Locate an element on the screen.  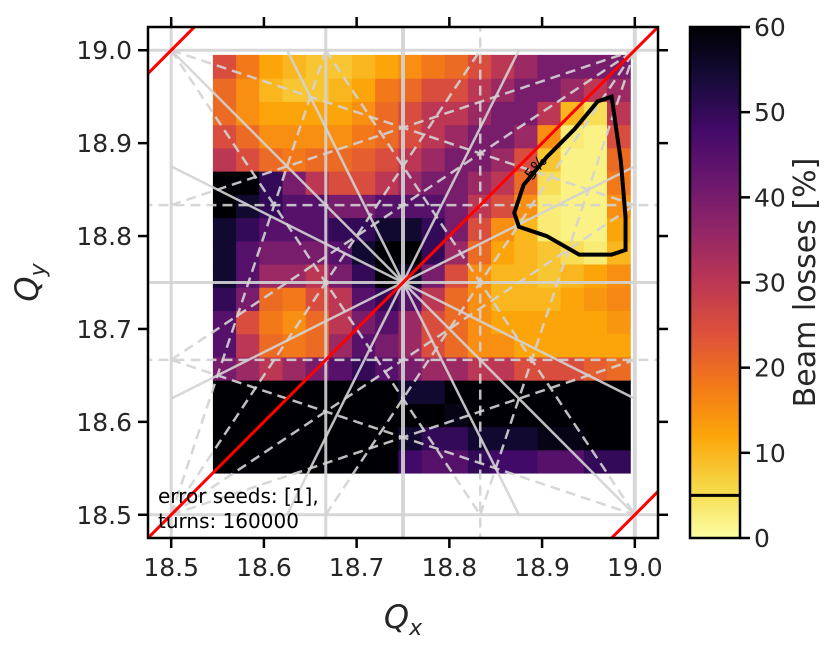
colorbar is located at coordinates (715, 282).